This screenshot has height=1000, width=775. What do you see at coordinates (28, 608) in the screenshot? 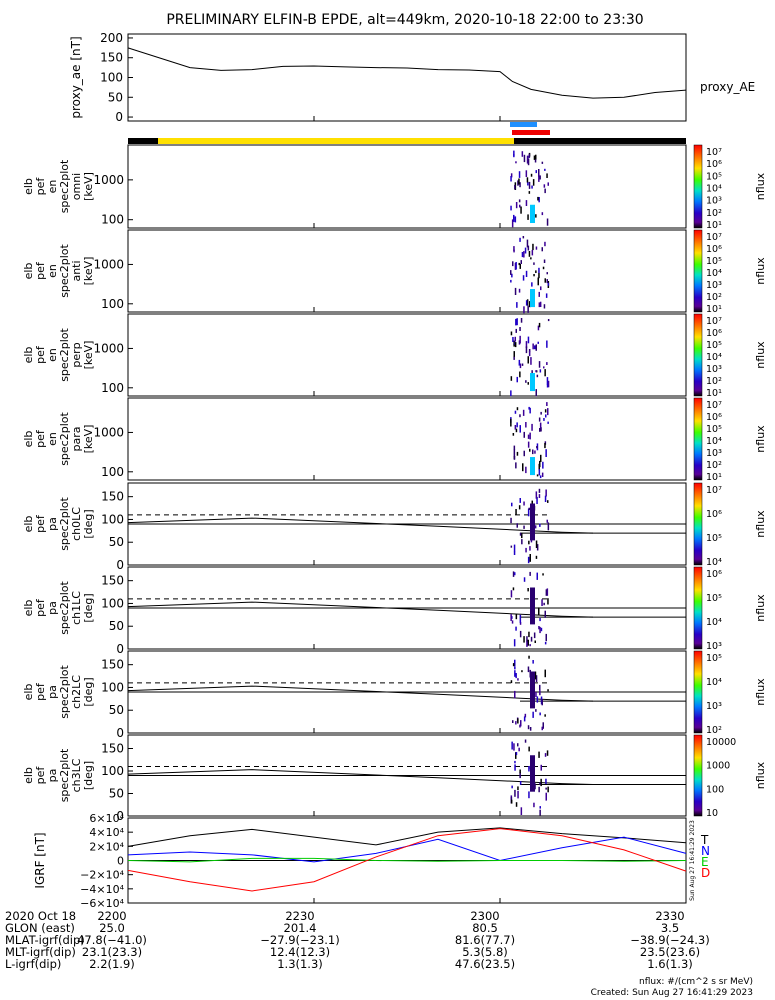
I see `panel-6-ylabel-line: elb` at bounding box center [28, 608].